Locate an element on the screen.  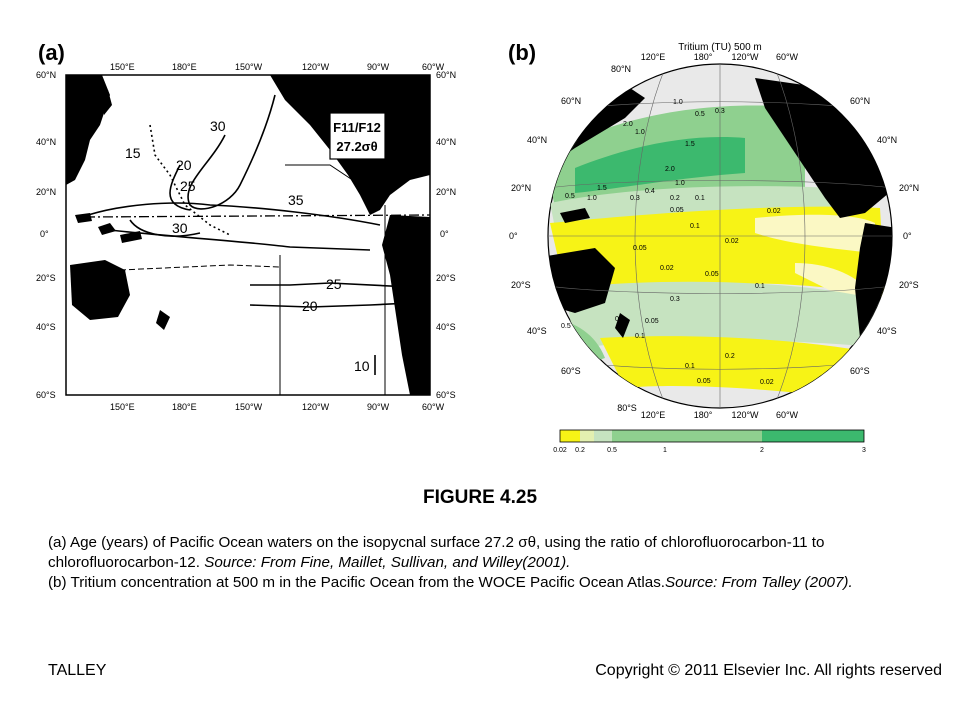
top-lon-tick: 180°E is located at coordinates (184, 67).